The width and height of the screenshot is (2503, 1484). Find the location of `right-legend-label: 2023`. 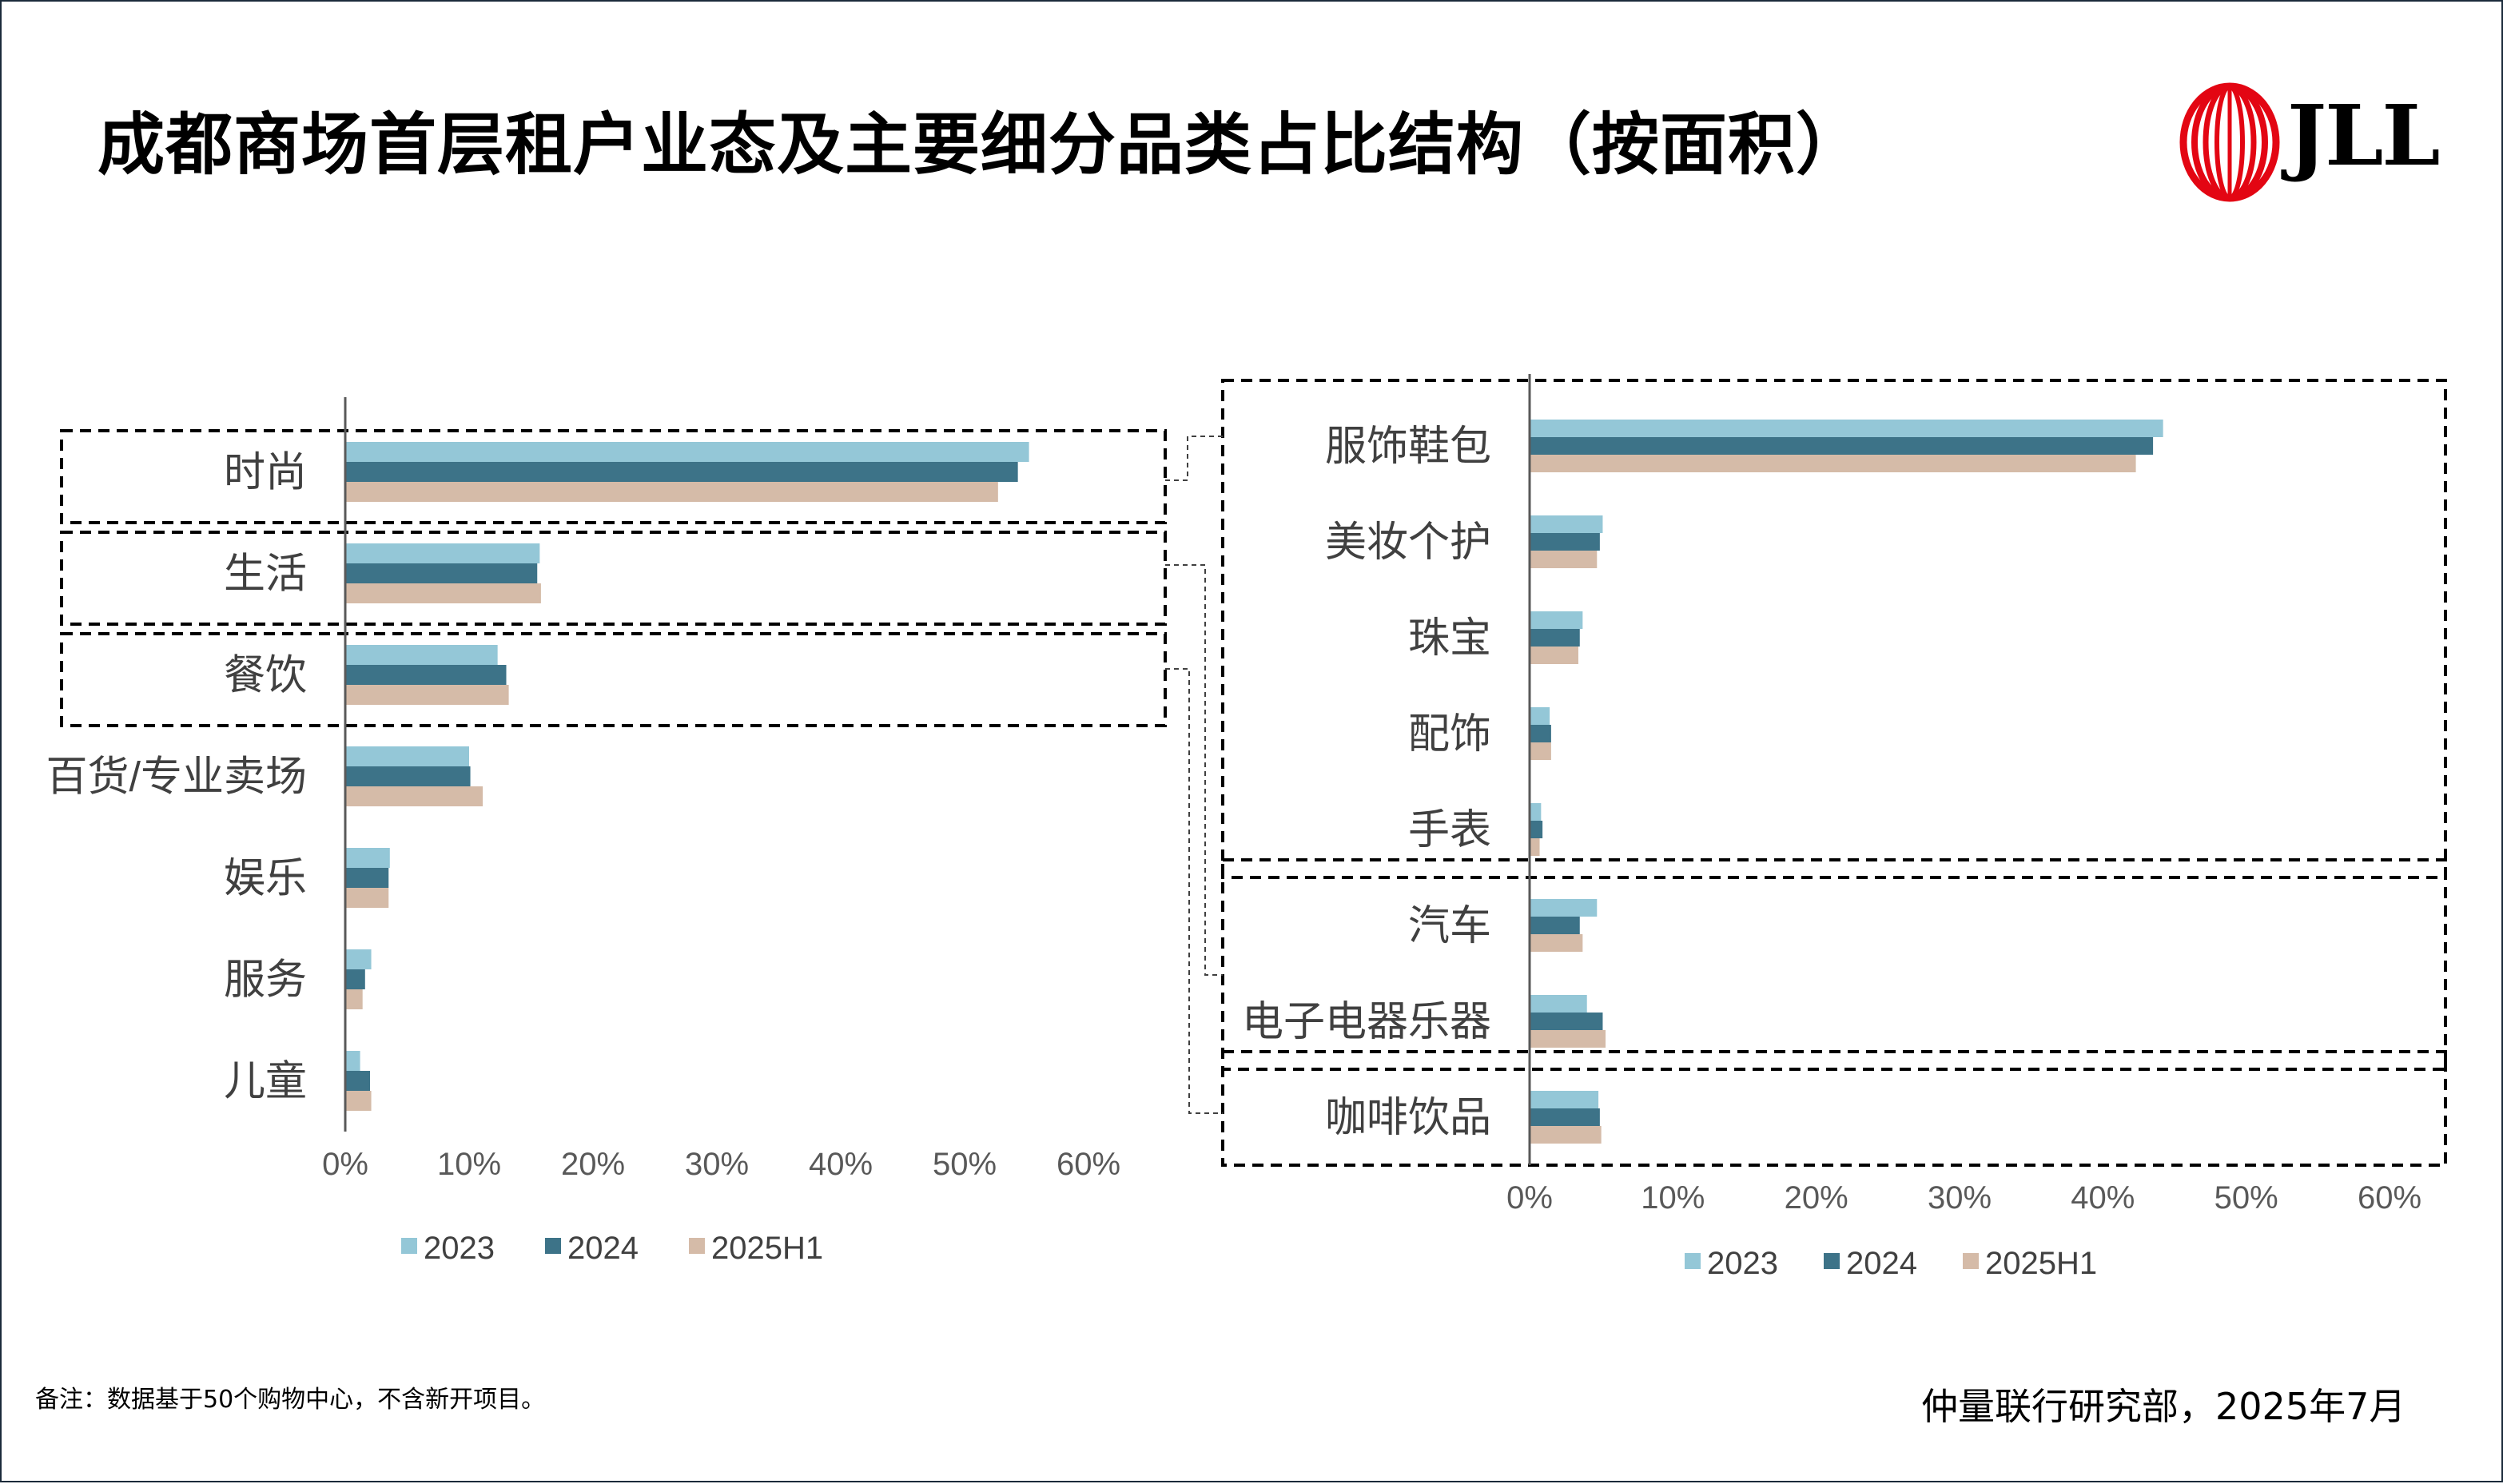

right-legend-label: 2023 is located at coordinates (1742, 1263).